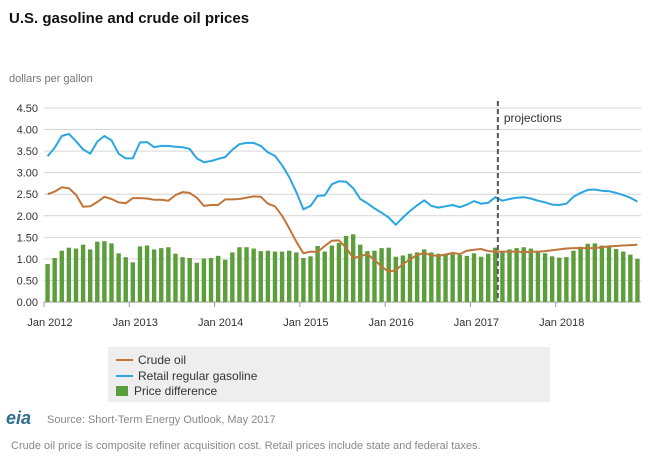 Image resolution: width=650 pixels, height=457 pixels. Describe the element at coordinates (27, 303) in the screenshot. I see `y-tick-label: 0.00` at that location.